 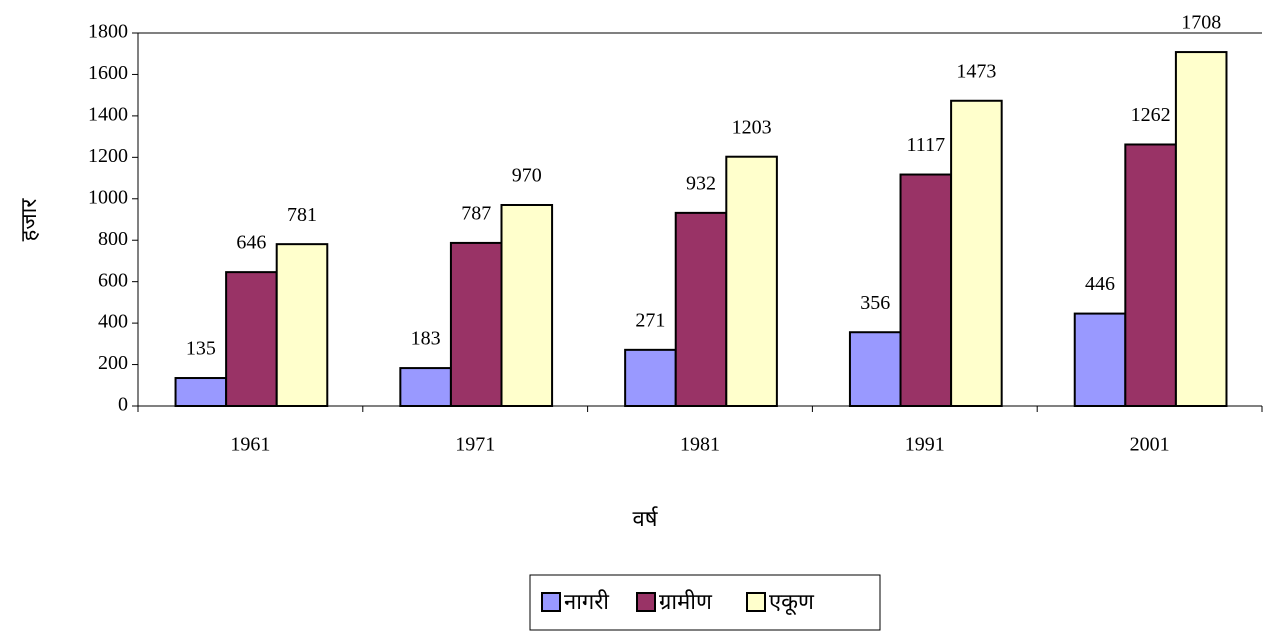 I want to click on data-label: 1473, so click(x=976, y=71).